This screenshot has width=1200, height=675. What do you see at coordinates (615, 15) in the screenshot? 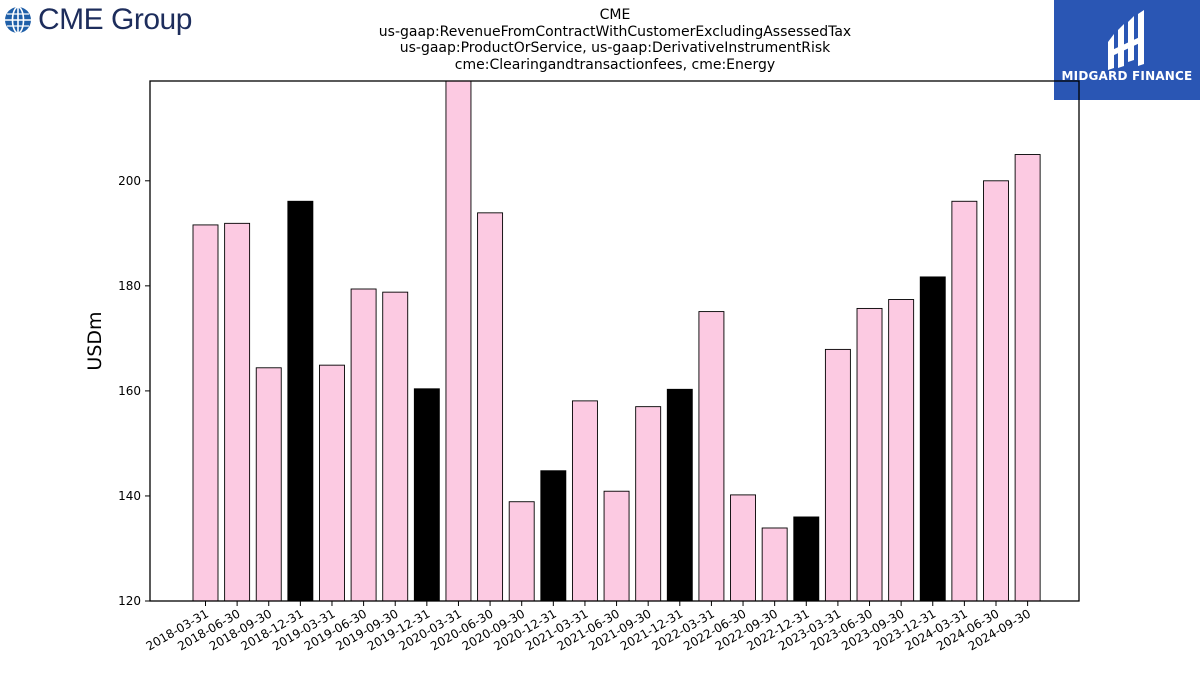
I see `chart-title-line: CME` at bounding box center [615, 15].